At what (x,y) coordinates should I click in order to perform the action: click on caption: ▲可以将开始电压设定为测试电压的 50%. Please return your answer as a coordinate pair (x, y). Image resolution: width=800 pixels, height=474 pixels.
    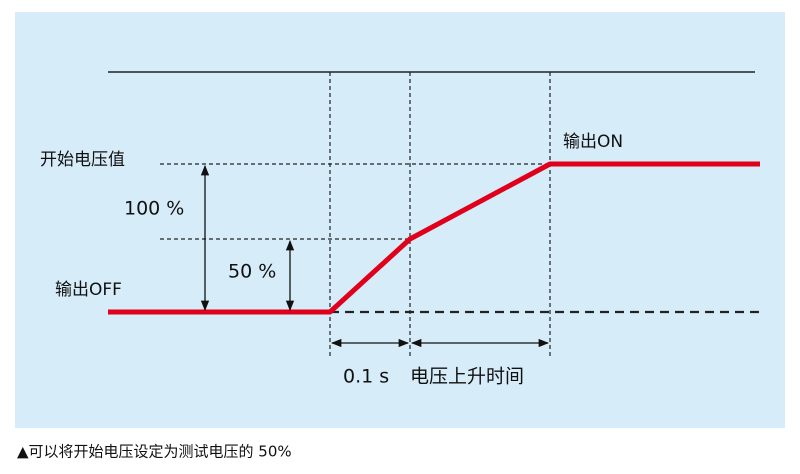
    Looking at the image, I should click on (154, 452).